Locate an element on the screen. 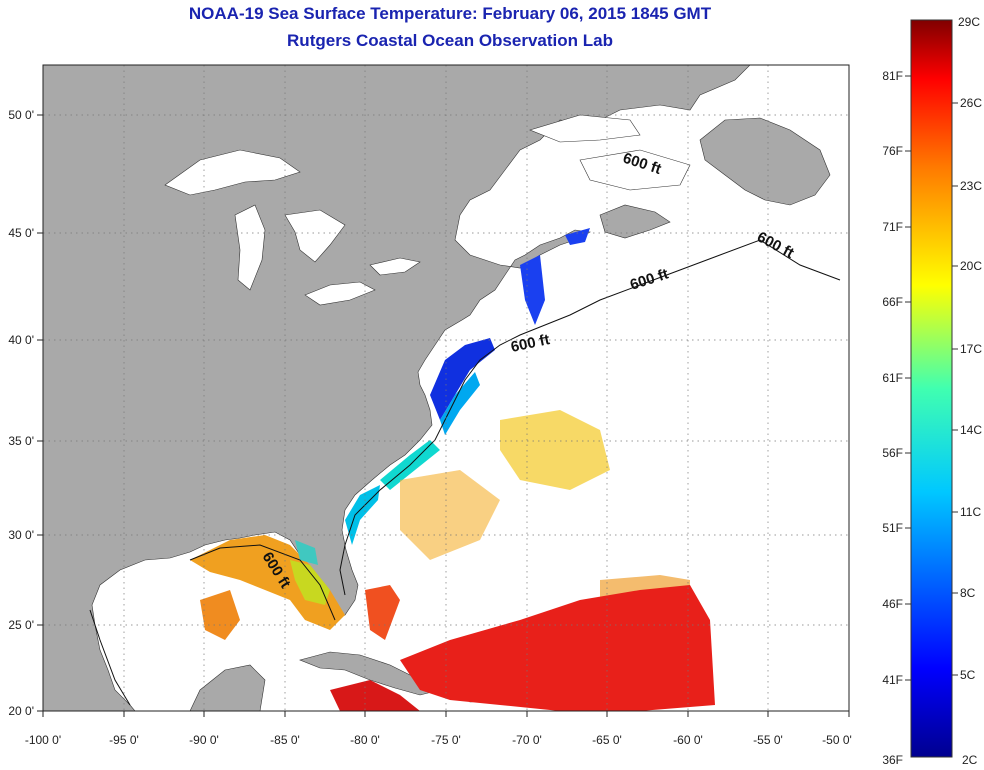 The width and height of the screenshot is (984, 770). lon-label: -55 0' is located at coordinates (768, 740).